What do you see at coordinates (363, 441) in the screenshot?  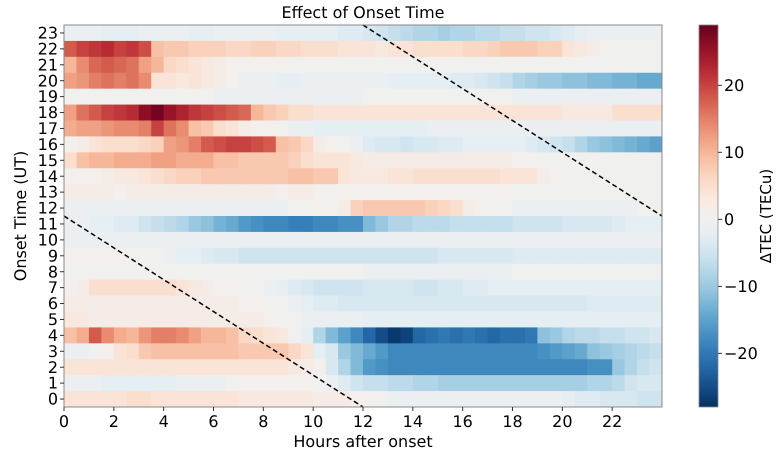 I see `x-axis-title: Hours after onset` at bounding box center [363, 441].